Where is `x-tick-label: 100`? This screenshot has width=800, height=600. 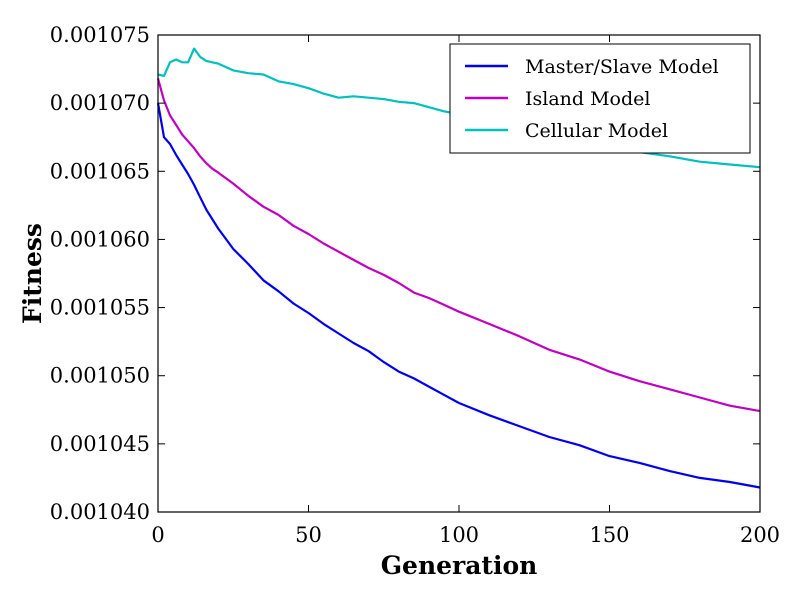 x-tick-label: 100 is located at coordinates (459, 535).